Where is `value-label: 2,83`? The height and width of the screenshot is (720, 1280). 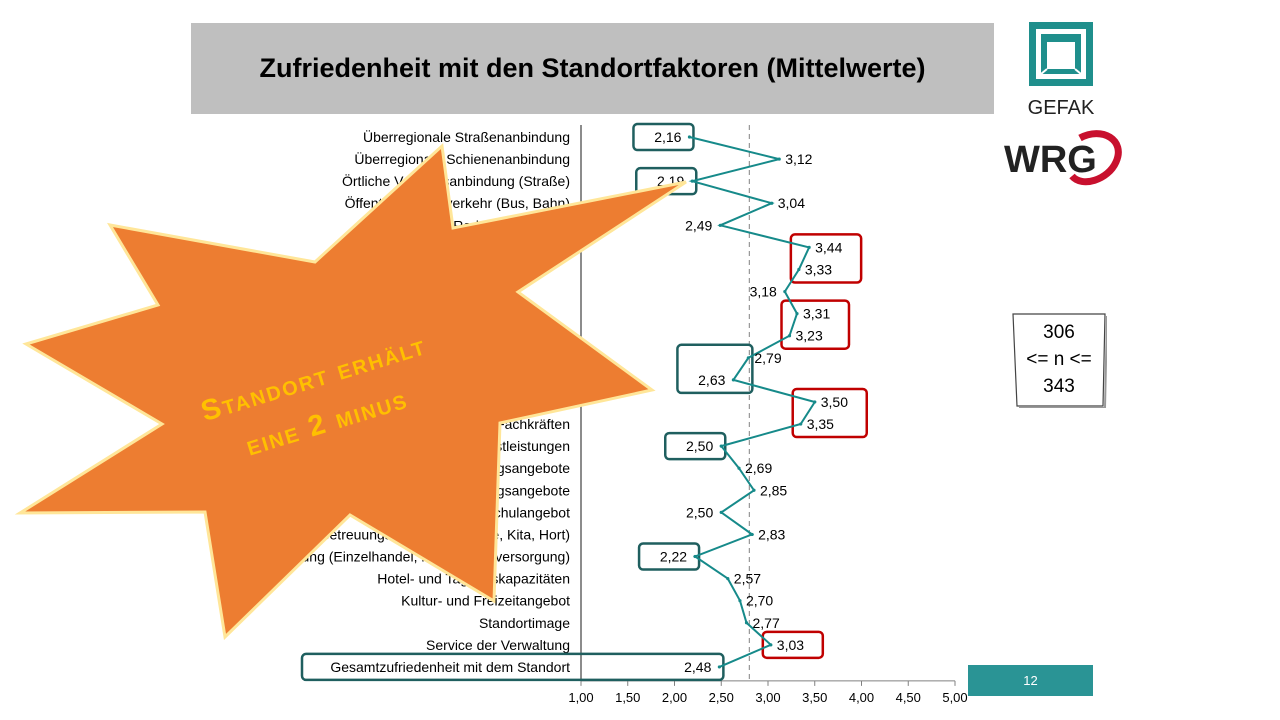 value-label: 2,83 is located at coordinates (771, 534).